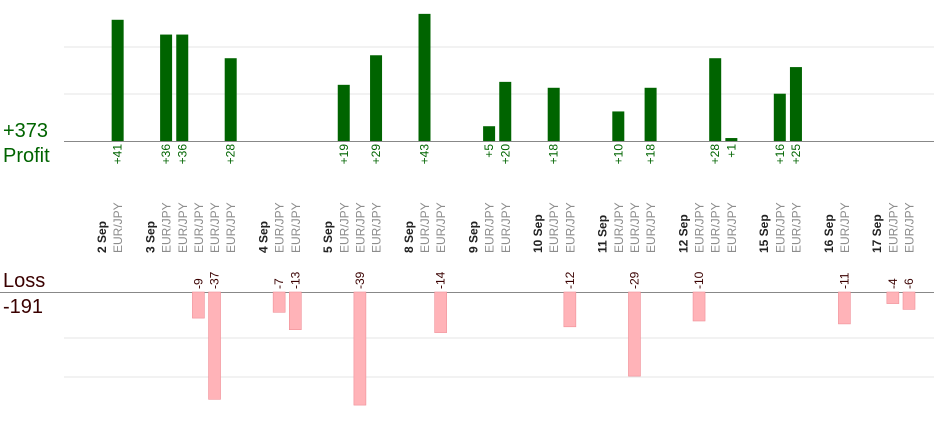 The height and width of the screenshot is (425, 934). What do you see at coordinates (409, 237) in the screenshot?
I see `date-label: 8 Sep` at bounding box center [409, 237].